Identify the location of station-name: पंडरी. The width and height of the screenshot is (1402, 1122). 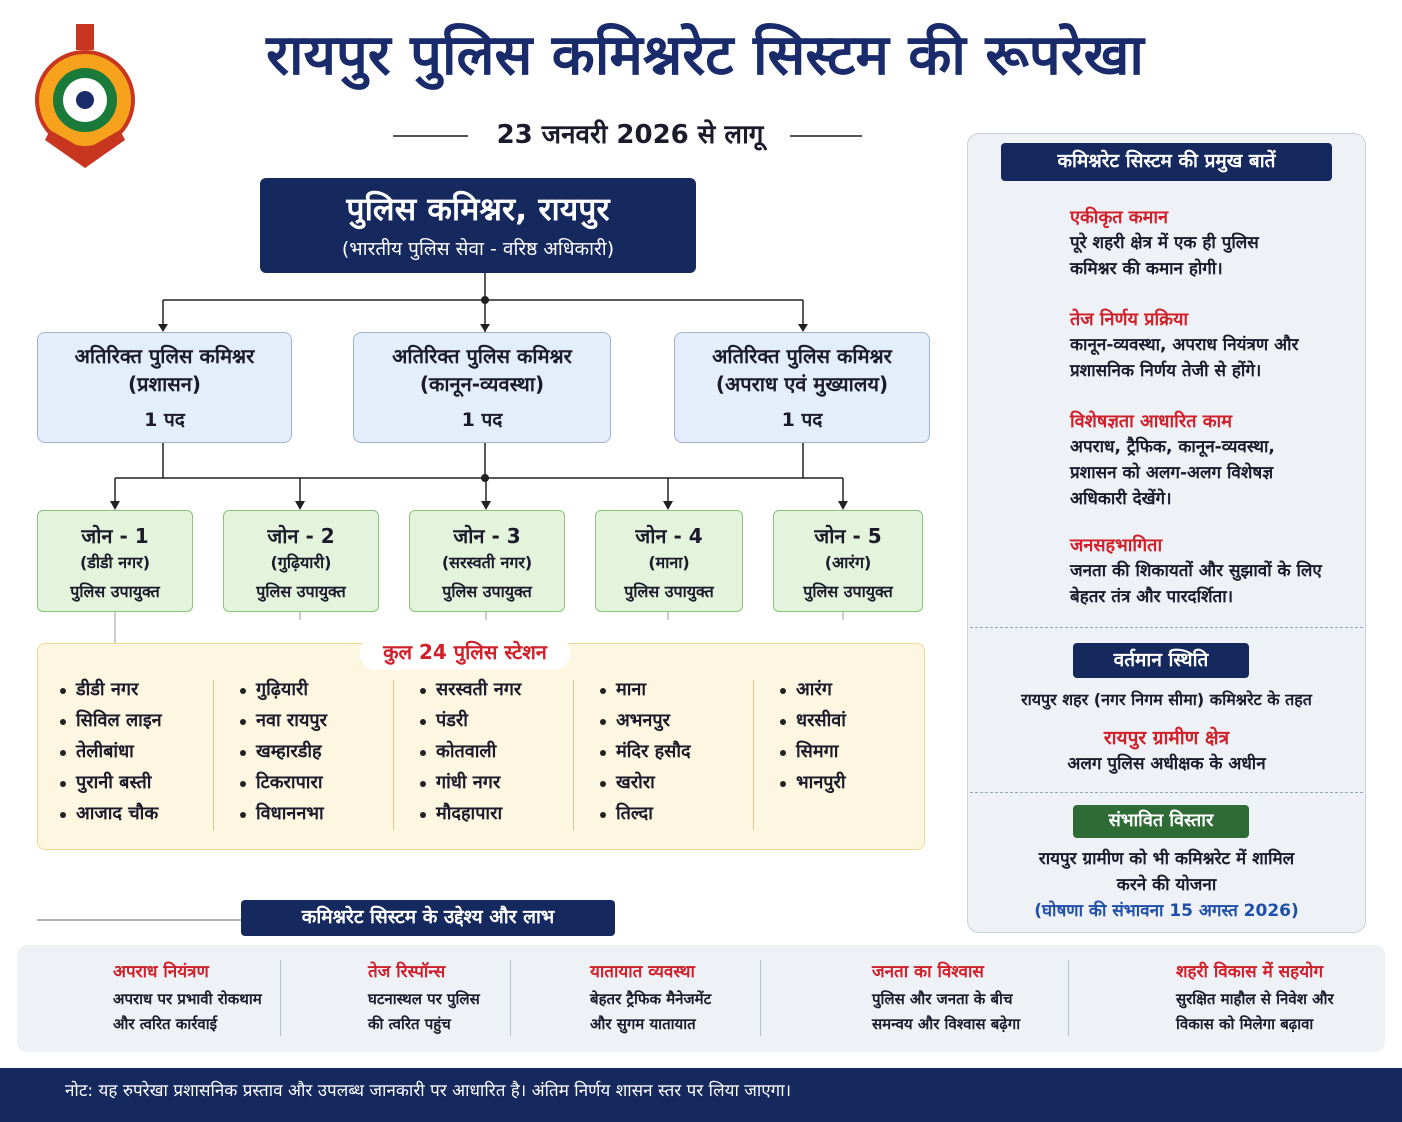
(452, 720).